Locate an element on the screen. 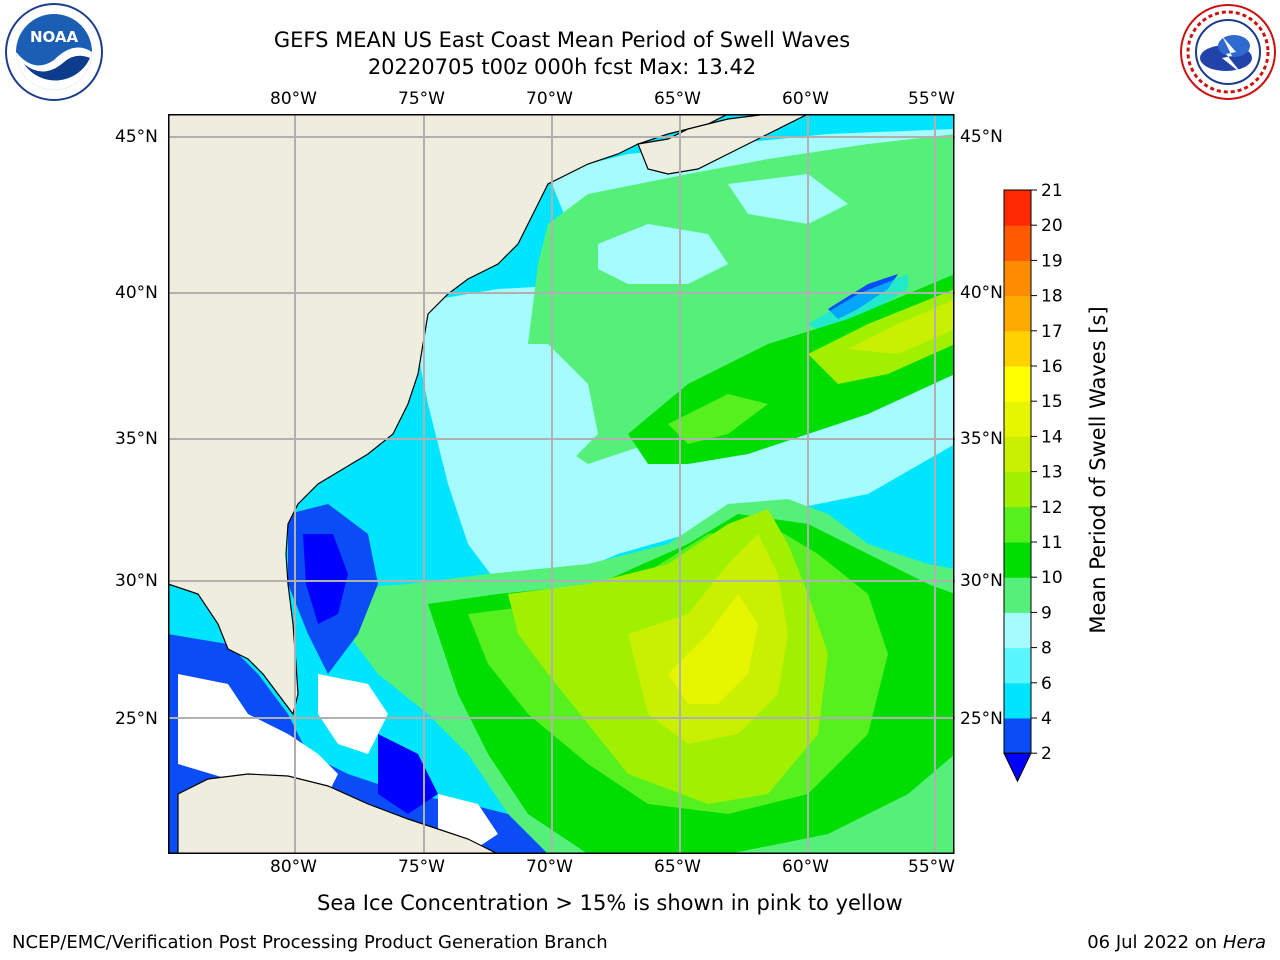 This screenshot has height=960, width=1280. footer-date: 06 Jul 2022 on Hera is located at coordinates (1176, 942).